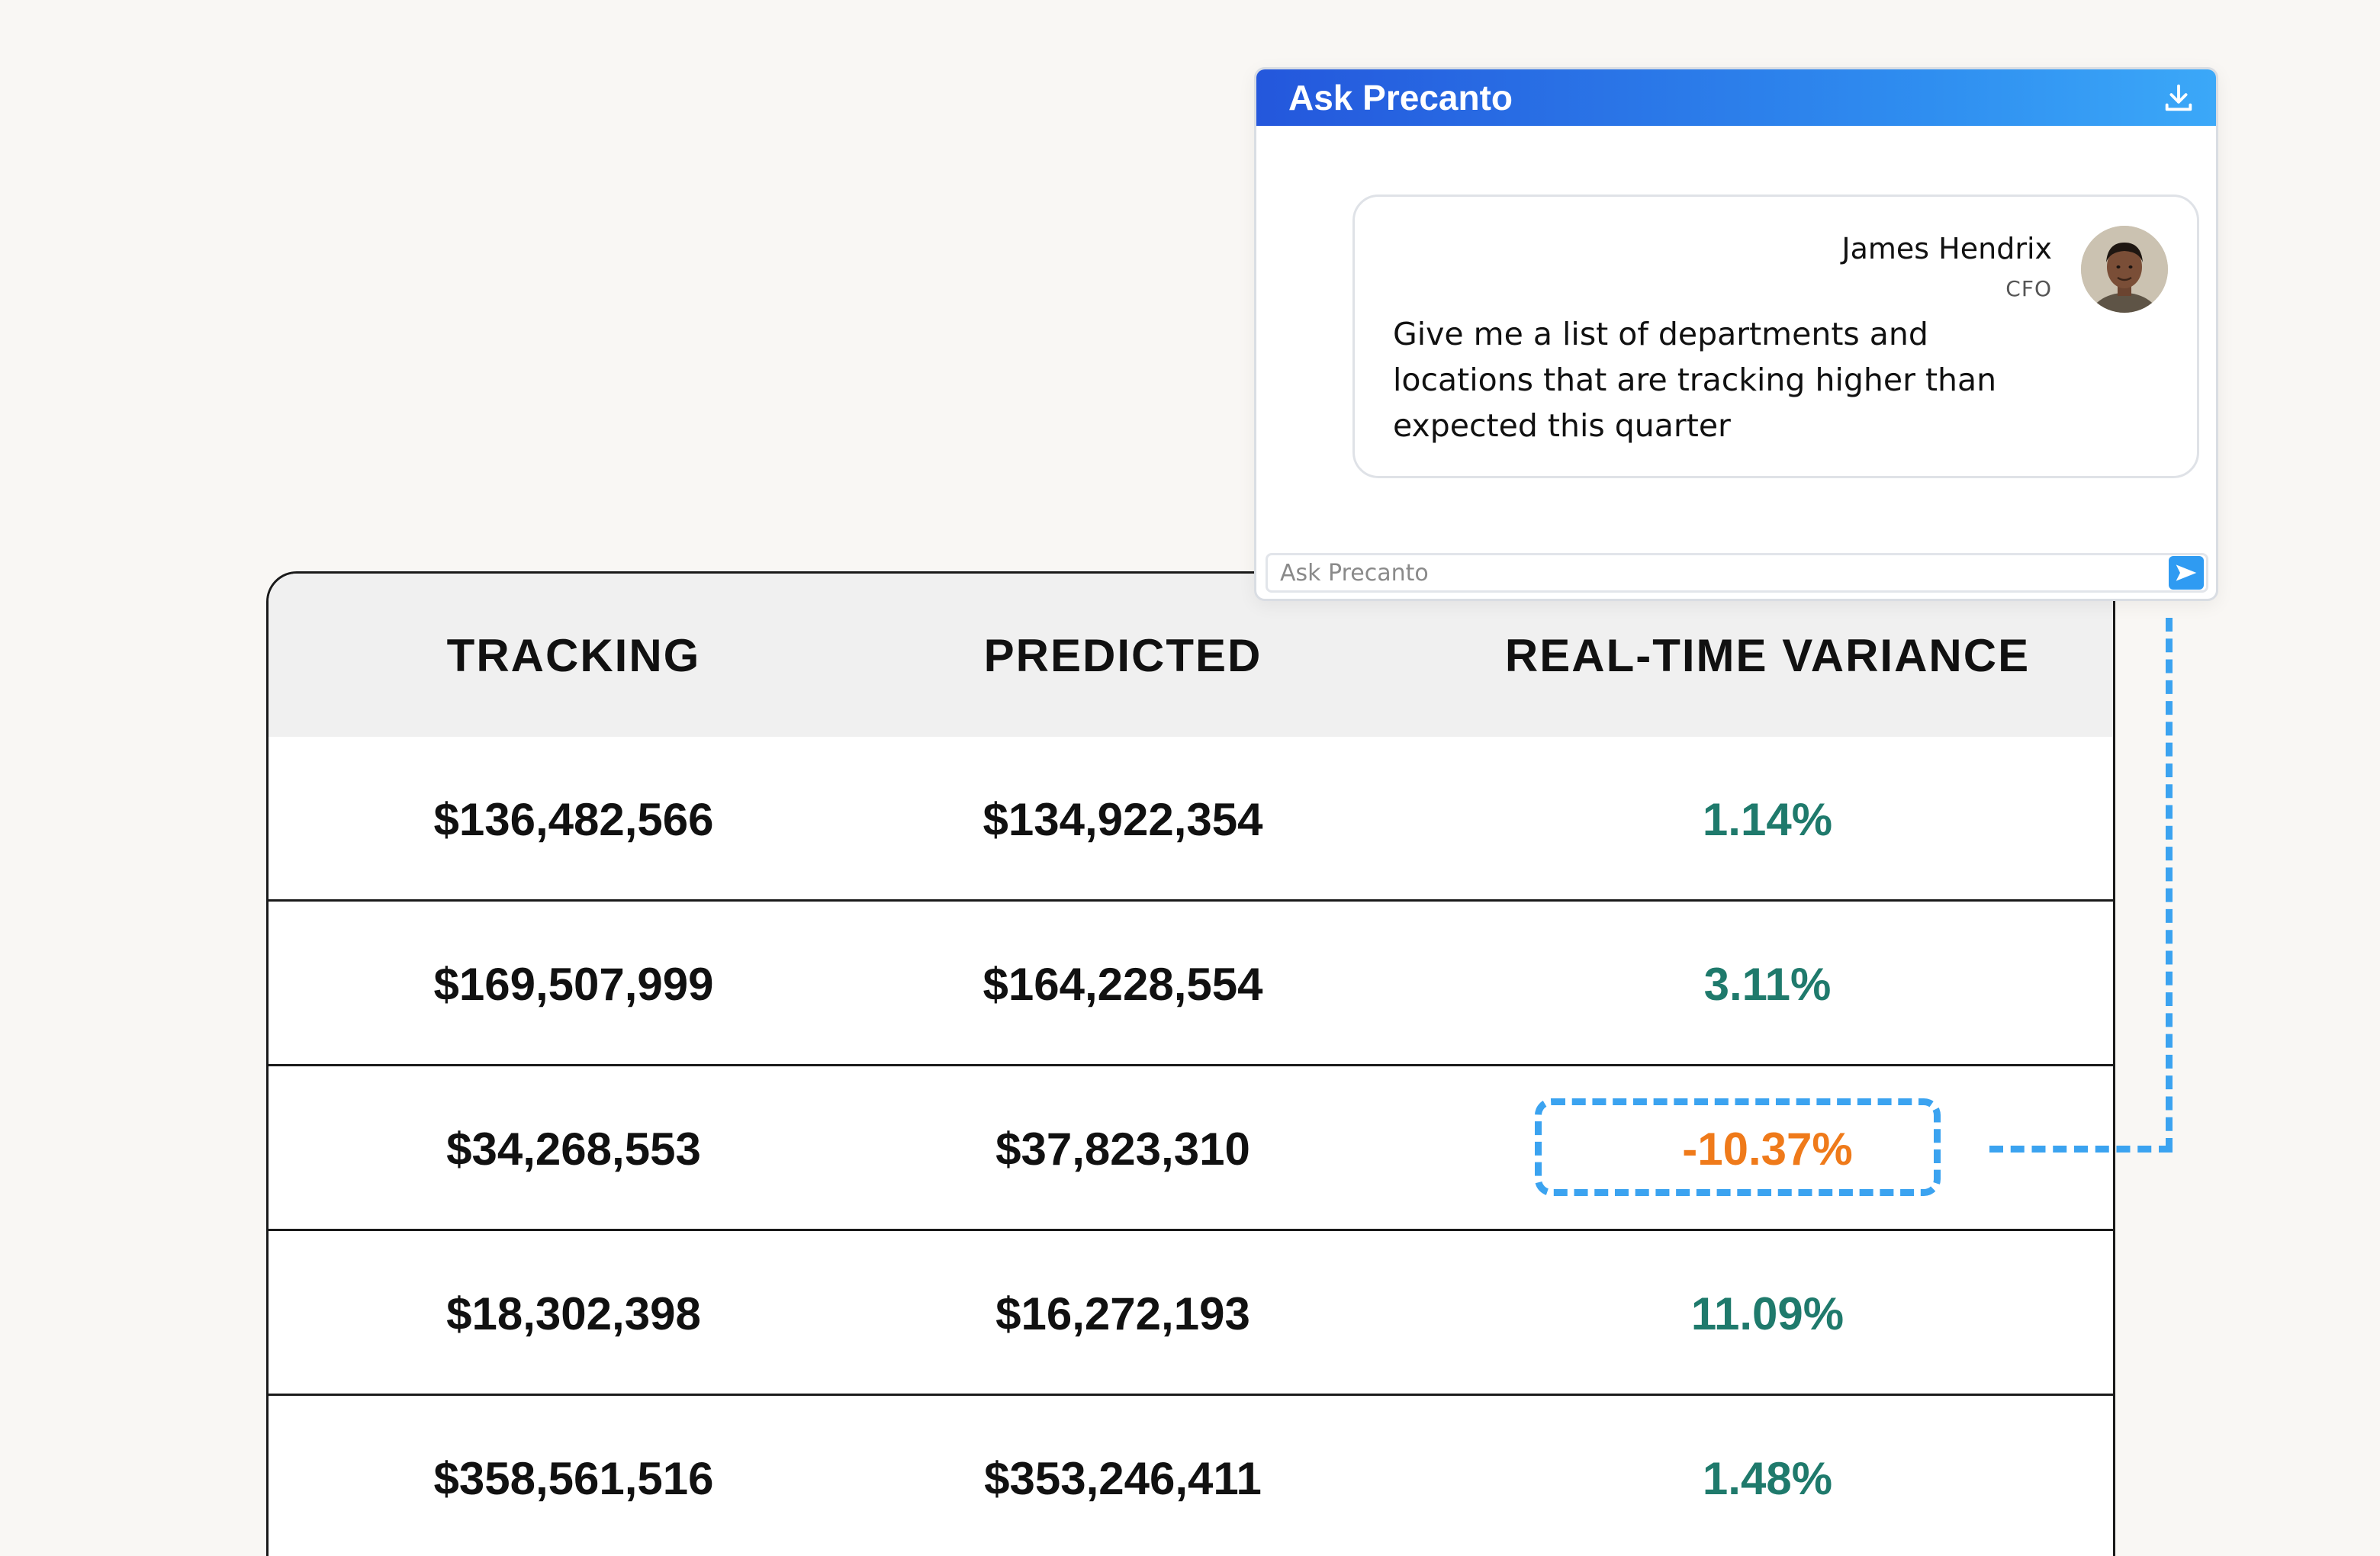  I want to click on send-icon, so click(2186, 572).